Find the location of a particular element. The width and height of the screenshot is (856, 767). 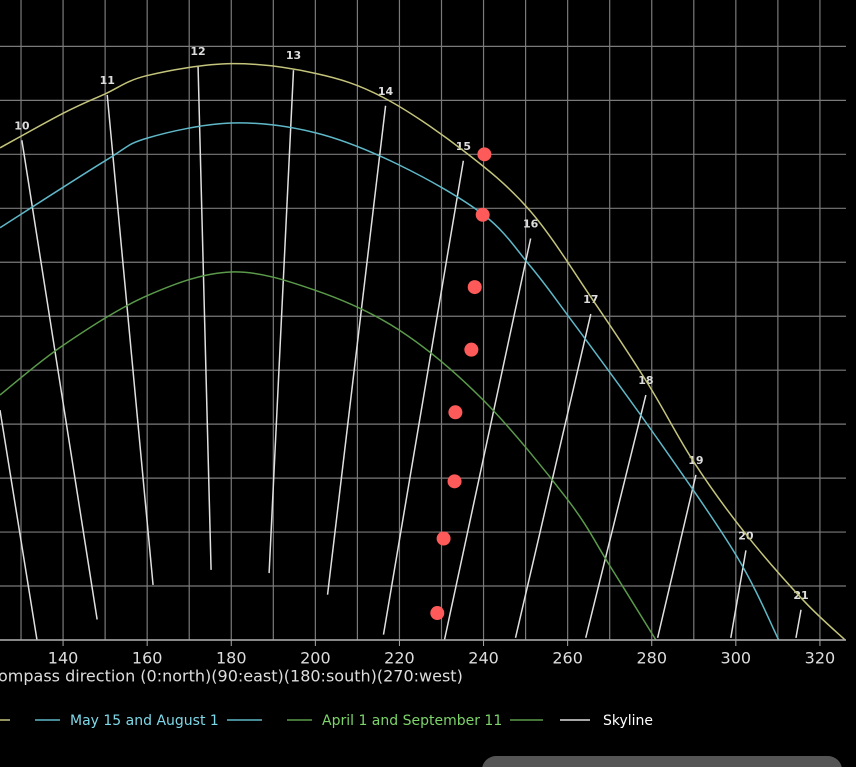

hour-label: 14 is located at coordinates (386, 91).